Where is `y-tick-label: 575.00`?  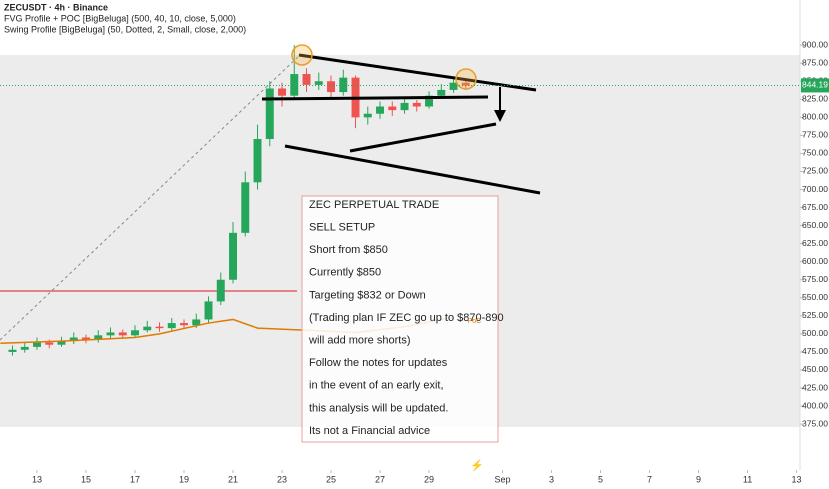
y-tick-label: 575.00 is located at coordinates (815, 279).